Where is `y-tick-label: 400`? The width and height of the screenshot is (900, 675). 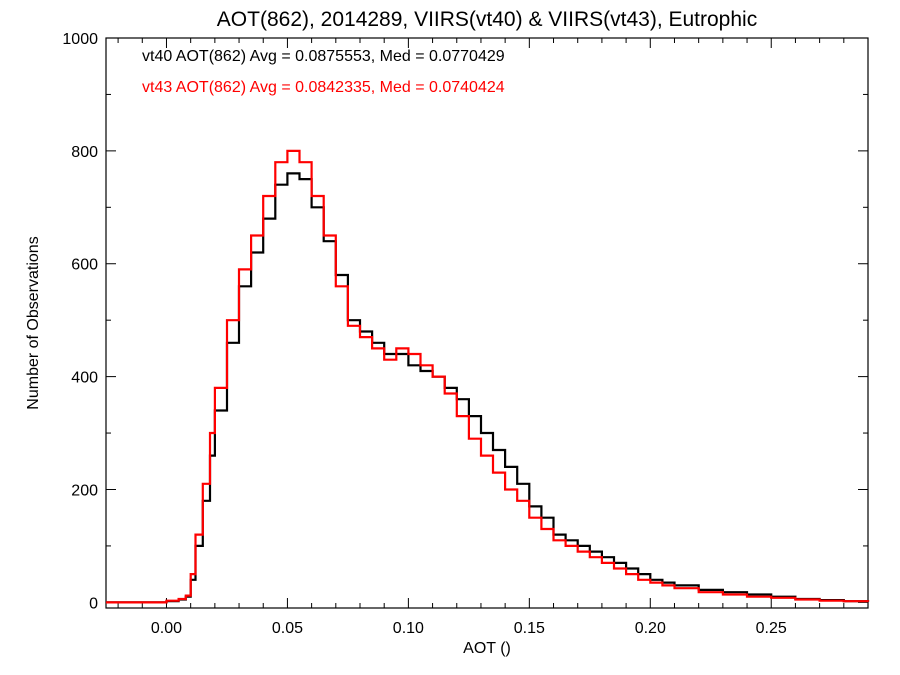 y-tick-label: 400 is located at coordinates (84, 378).